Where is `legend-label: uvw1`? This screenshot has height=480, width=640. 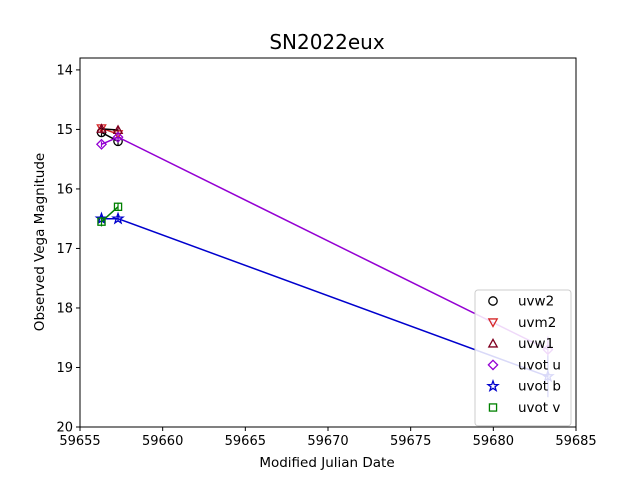 legend-label: uvw1 is located at coordinates (536, 344).